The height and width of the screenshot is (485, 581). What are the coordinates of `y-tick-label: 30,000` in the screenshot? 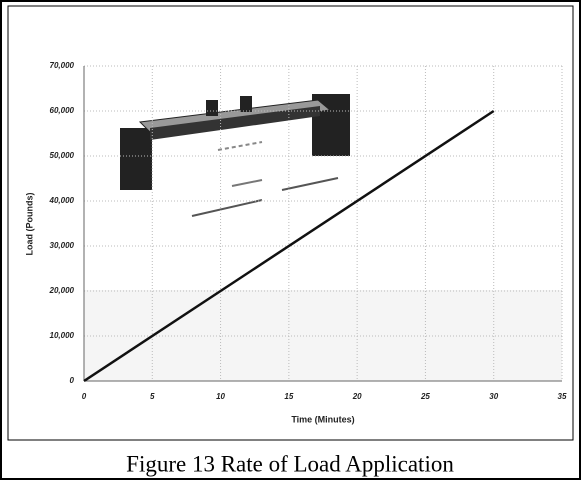 It's located at (62, 245).